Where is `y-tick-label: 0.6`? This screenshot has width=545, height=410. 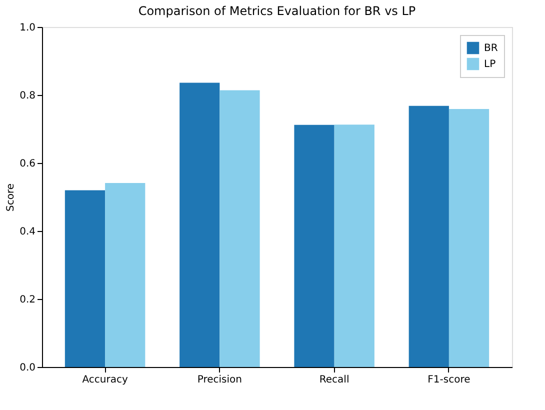
y-tick-label: 0.6 is located at coordinates (28, 164).